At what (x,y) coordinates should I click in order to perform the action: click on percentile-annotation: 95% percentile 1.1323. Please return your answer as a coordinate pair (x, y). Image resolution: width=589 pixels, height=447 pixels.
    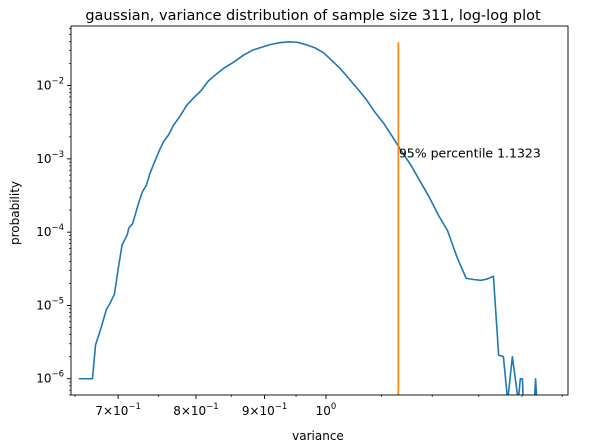
    Looking at the image, I should click on (470, 153).